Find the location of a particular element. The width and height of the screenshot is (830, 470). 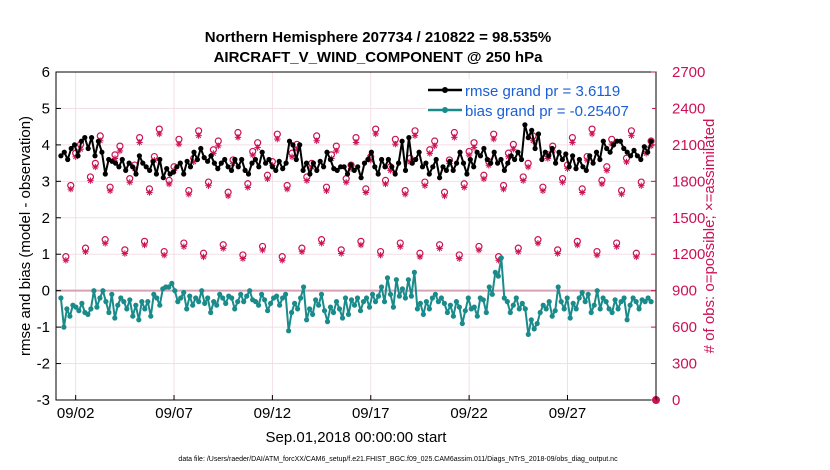

y-axis-label-right: # of obs: o=possible; ×=assimilated is located at coordinates (709, 236).